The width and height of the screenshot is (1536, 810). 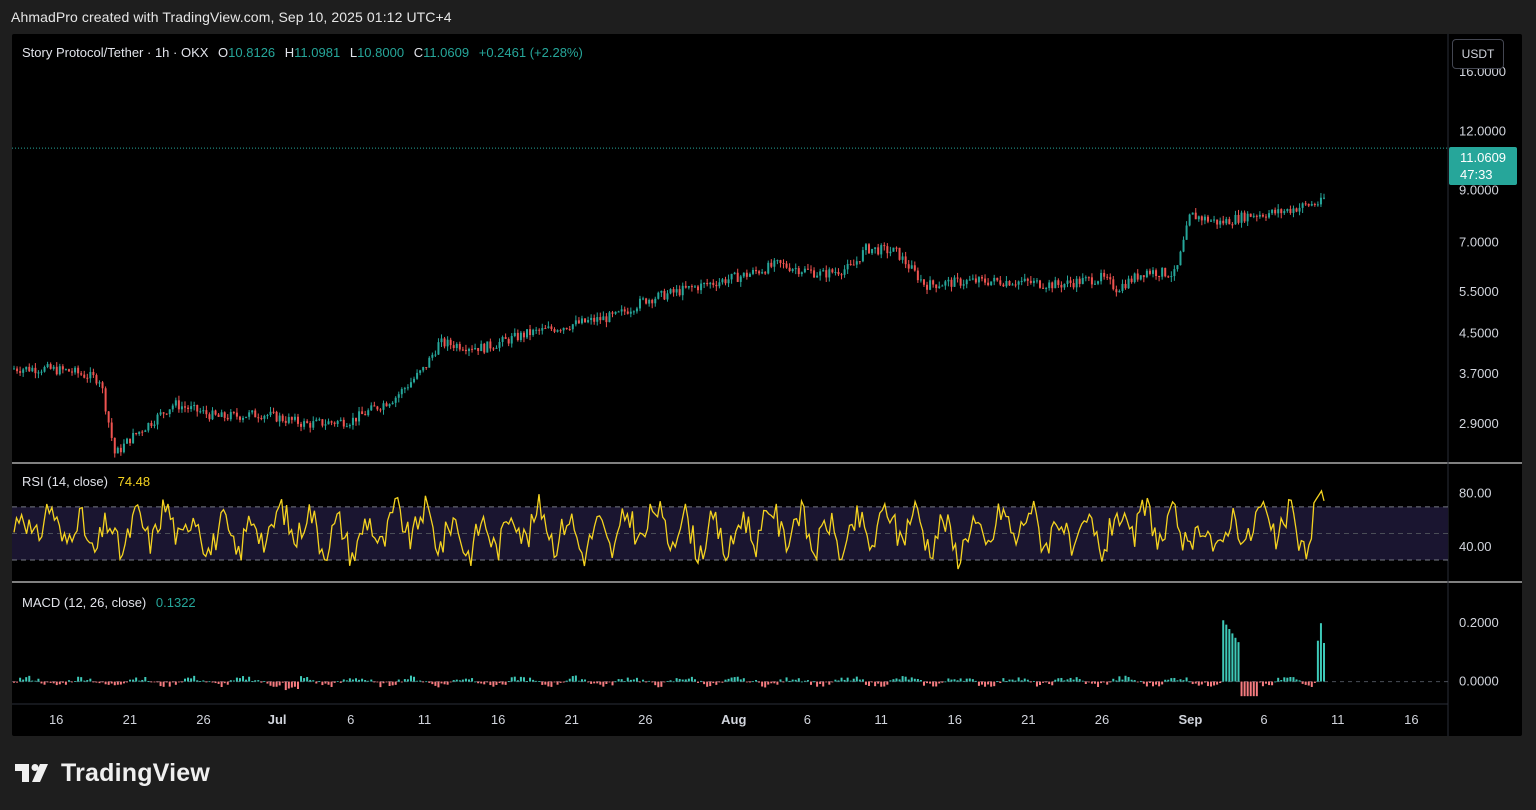 What do you see at coordinates (1478, 54) in the screenshot?
I see `currency-button: USDT` at bounding box center [1478, 54].